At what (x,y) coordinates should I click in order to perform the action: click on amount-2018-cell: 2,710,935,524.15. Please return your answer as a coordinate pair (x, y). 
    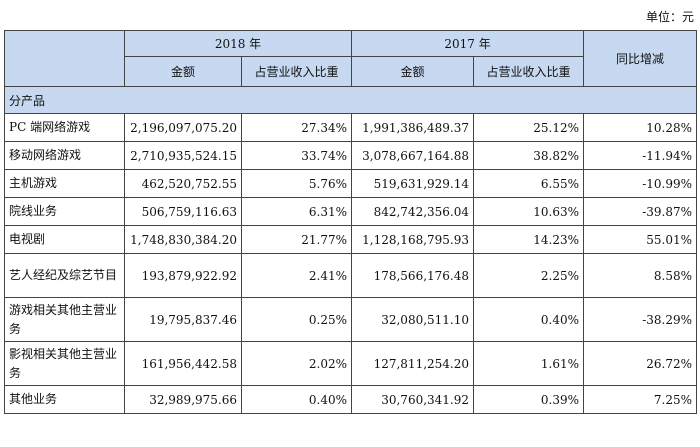
    Looking at the image, I should click on (183, 155).